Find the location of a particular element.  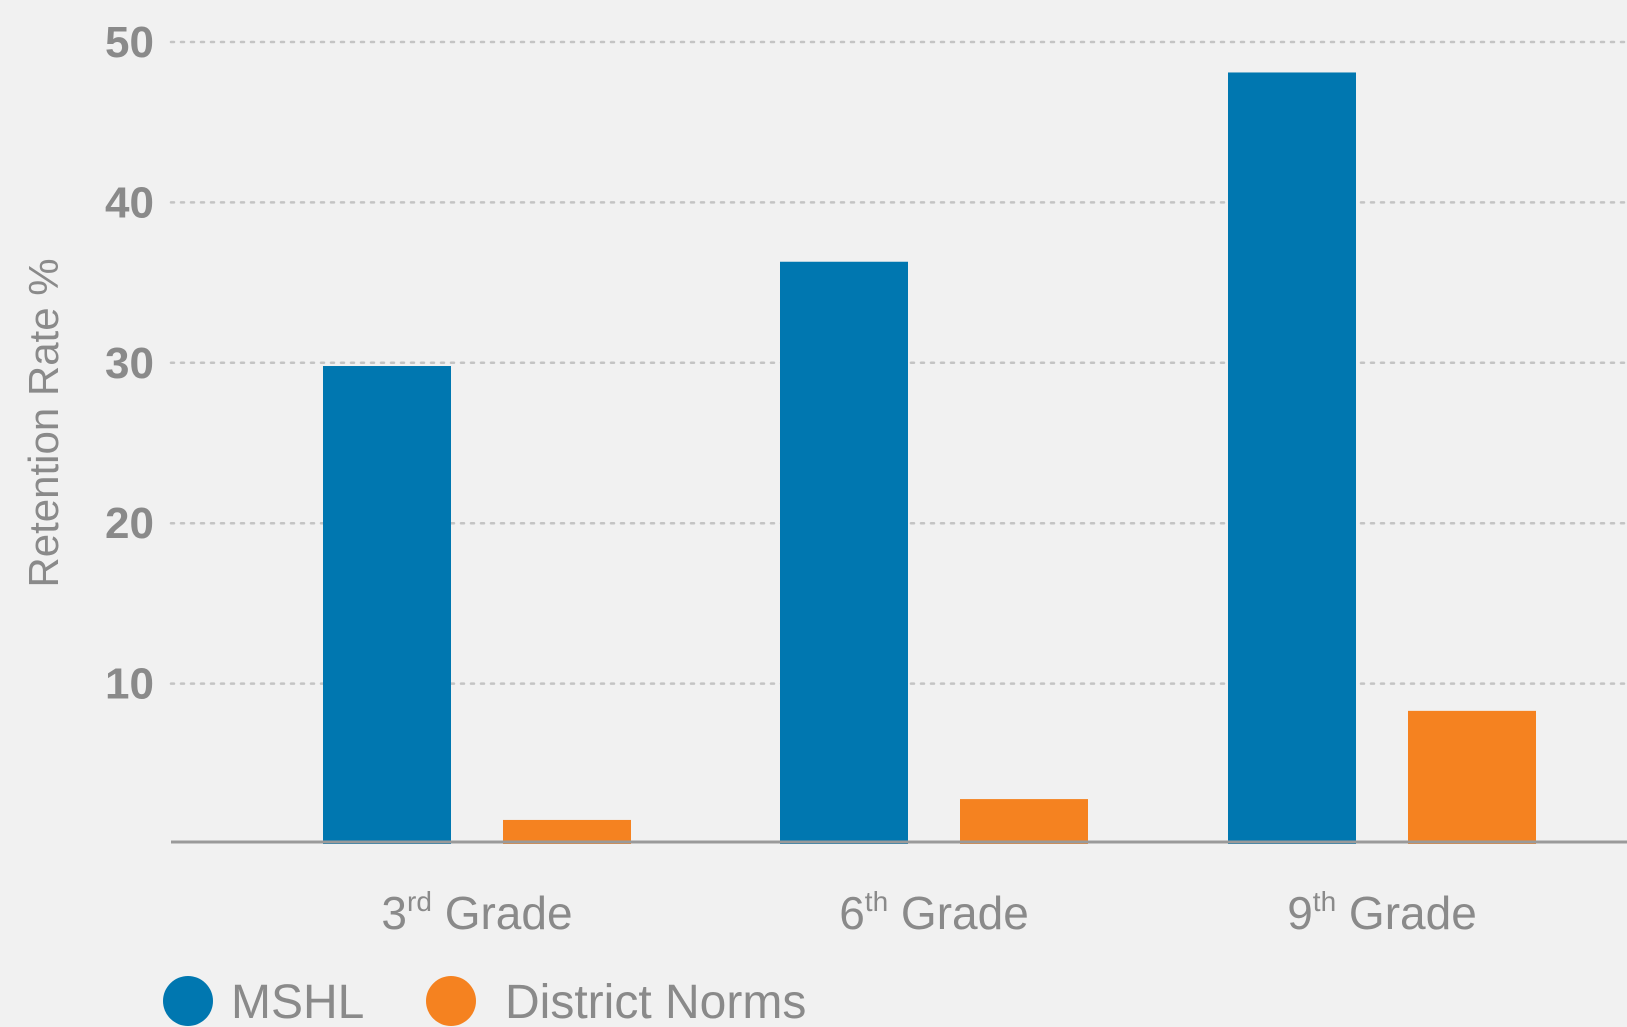

x-category-label: 9th Grade is located at coordinates (1382, 912).